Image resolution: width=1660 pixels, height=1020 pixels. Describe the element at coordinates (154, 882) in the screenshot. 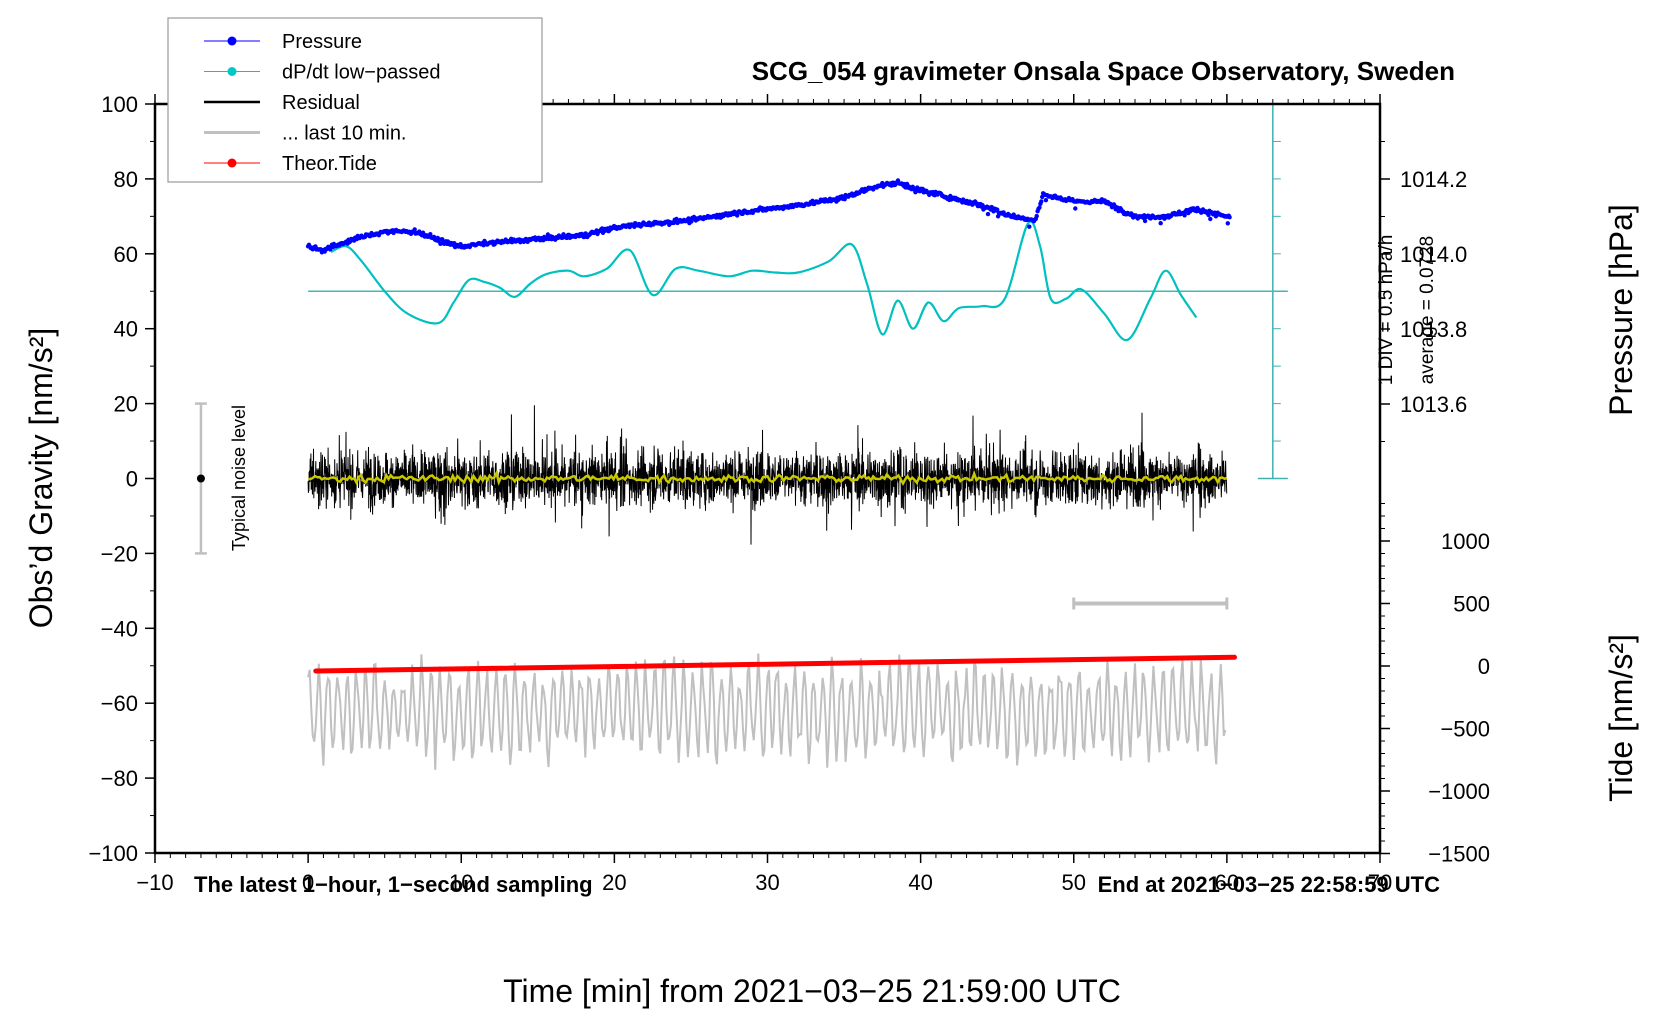

I see `x-tick-label: −10` at that location.